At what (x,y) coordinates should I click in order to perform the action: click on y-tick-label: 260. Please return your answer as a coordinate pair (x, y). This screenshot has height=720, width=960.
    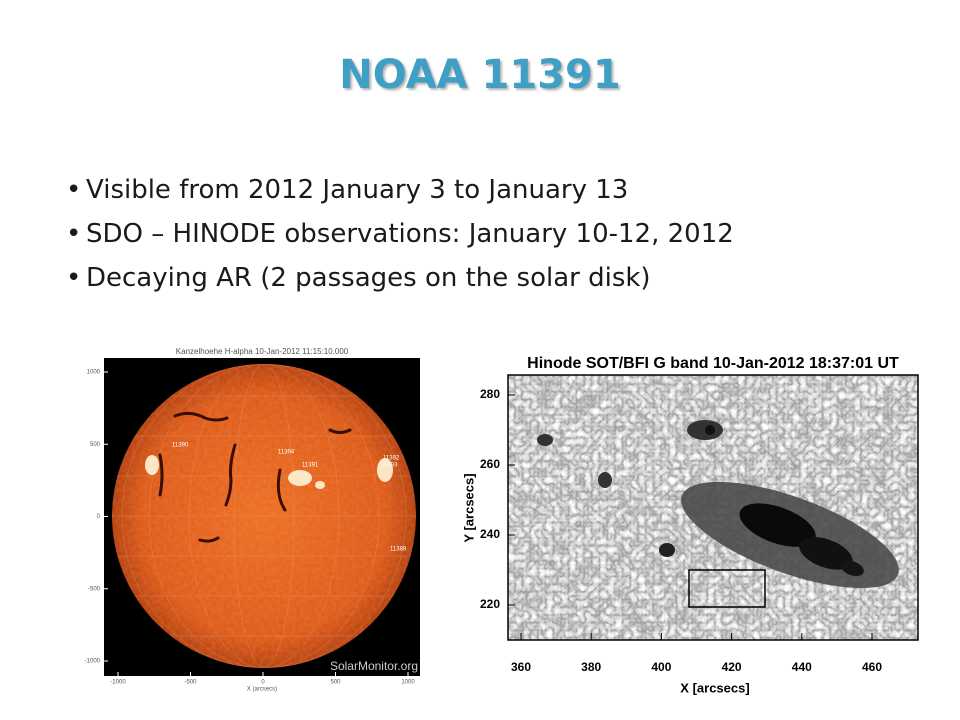
    Looking at the image, I should click on (490, 464).